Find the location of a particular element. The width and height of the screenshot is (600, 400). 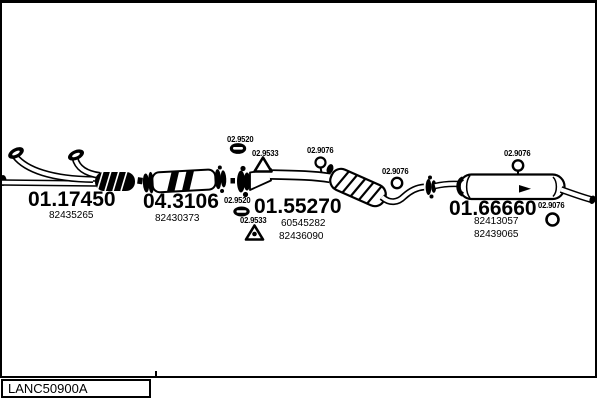

fitting-code-gasket-oval-bottom: 02.9520 is located at coordinates (237, 200).